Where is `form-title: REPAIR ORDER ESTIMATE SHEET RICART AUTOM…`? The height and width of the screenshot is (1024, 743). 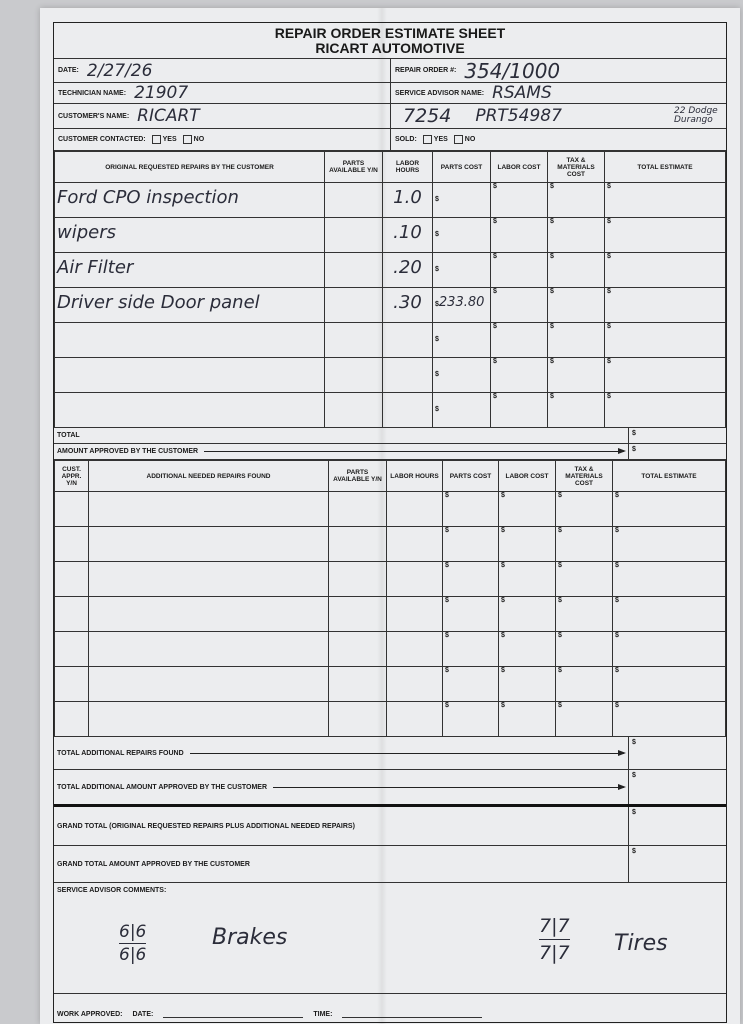 form-title: REPAIR ORDER ESTIMATE SHEET RICART AUTOM… is located at coordinates (390, 41).